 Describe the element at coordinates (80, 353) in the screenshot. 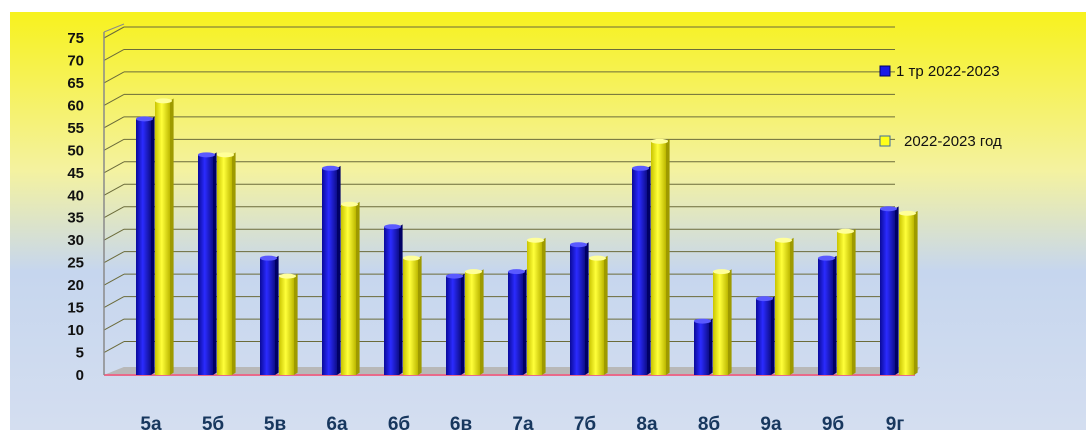

I see `y-tick-label: 5` at that location.